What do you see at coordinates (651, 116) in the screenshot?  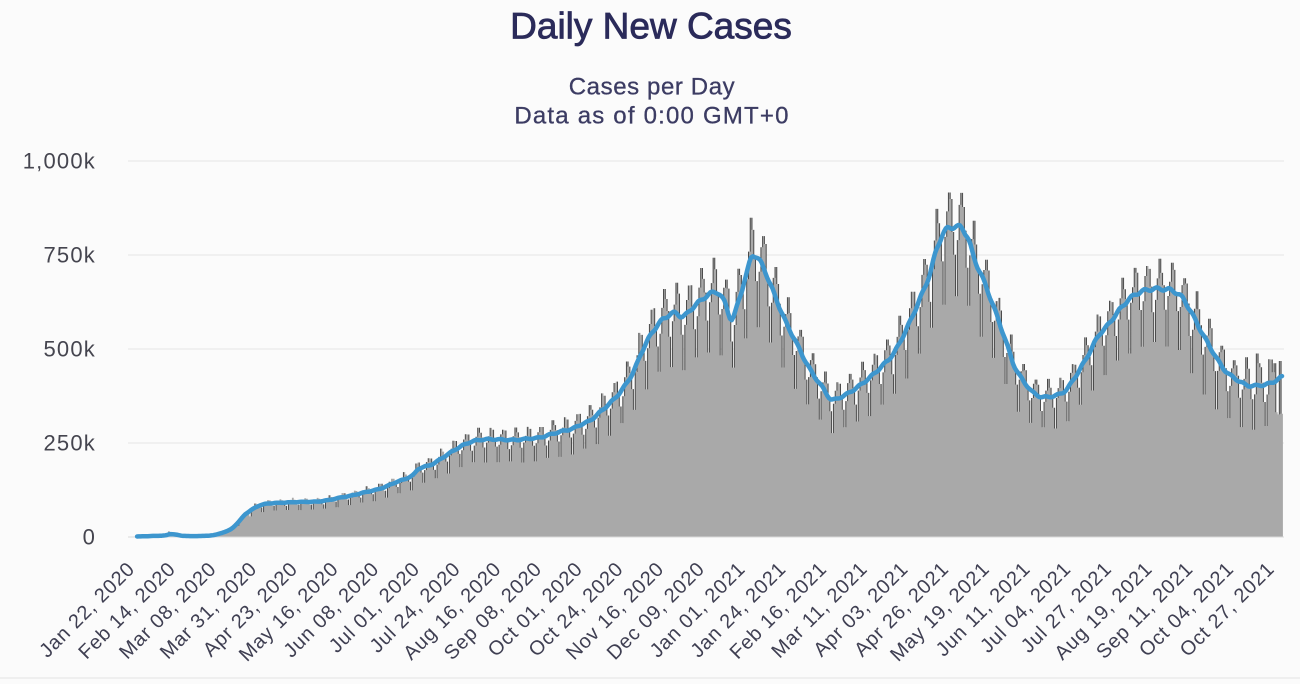 I see `svg-text: Data as of 0:00 GMT+0` at bounding box center [651, 116].